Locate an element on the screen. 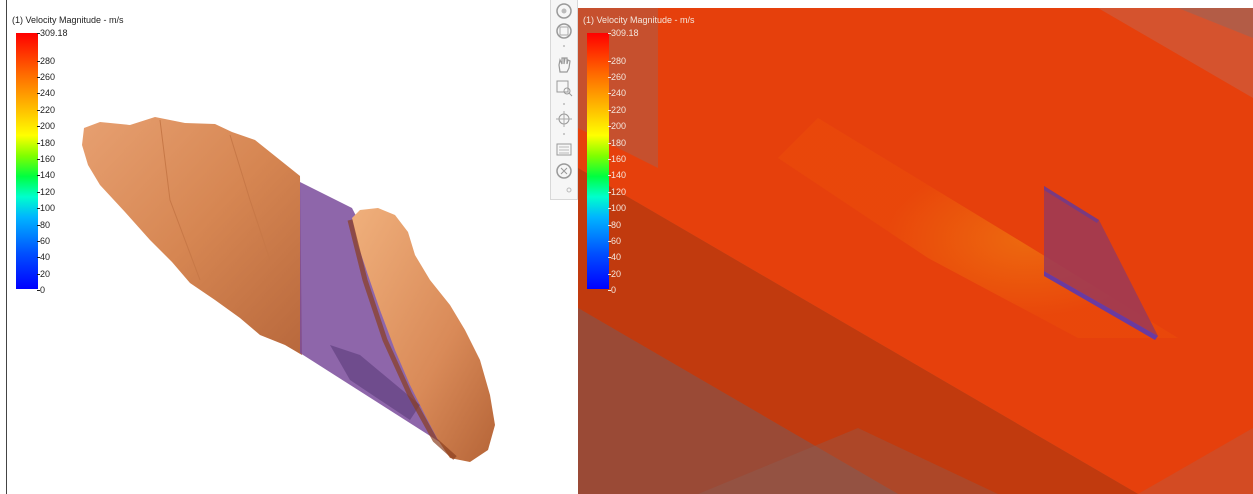 This screenshot has width=1253, height=494. flow-bottom-region is located at coordinates (738, 401).